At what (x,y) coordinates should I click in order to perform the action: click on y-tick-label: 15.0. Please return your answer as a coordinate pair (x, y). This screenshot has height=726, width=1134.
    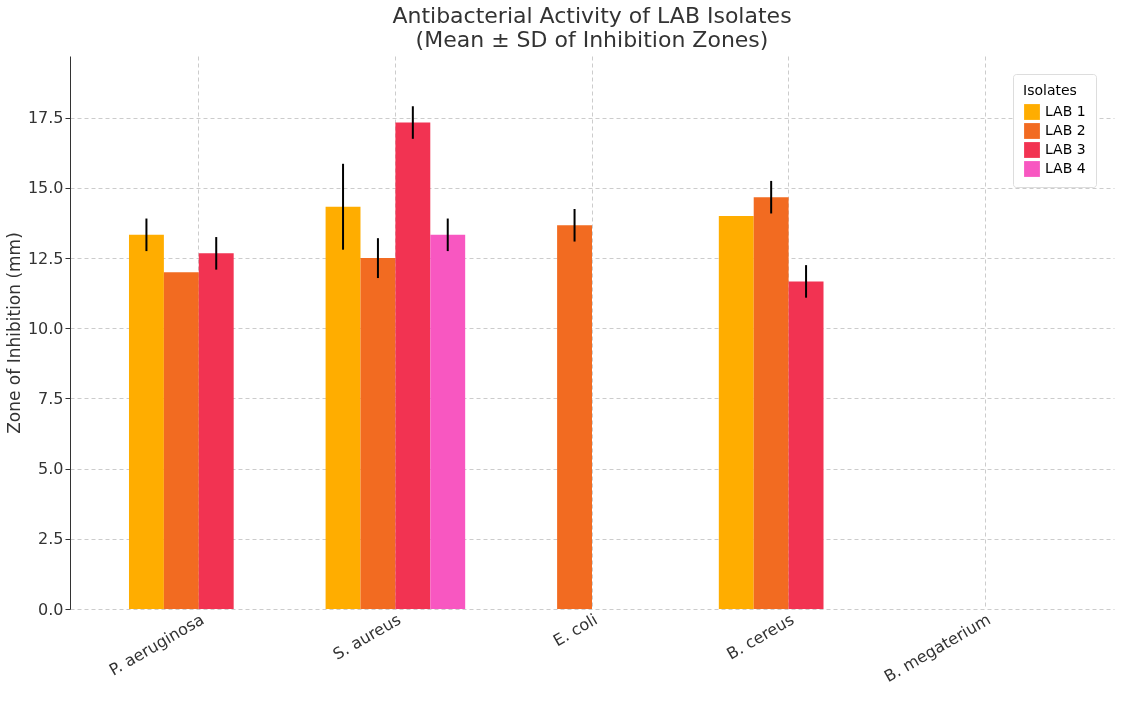
    Looking at the image, I should click on (45, 188).